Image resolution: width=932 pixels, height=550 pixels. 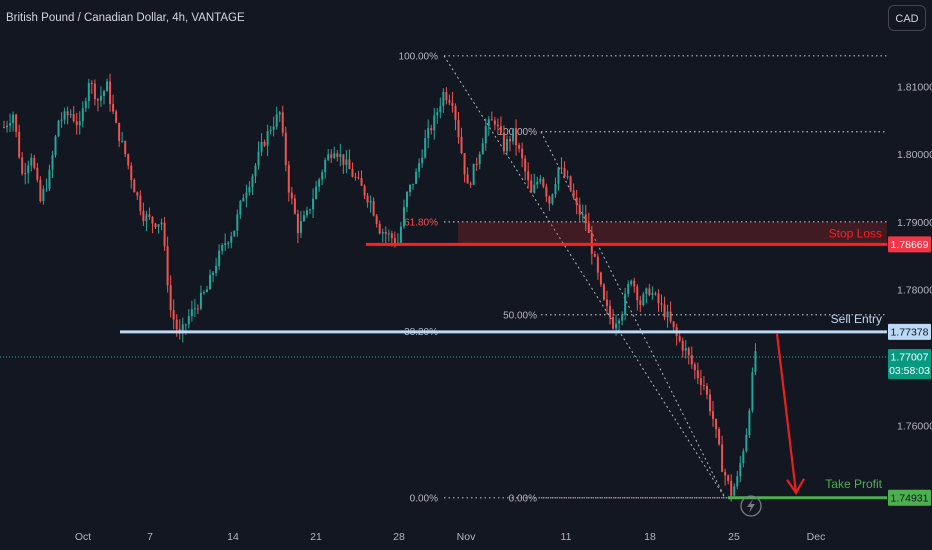 What do you see at coordinates (910, 358) in the screenshot?
I see `current-price-tag: 1.77007` at bounding box center [910, 358].